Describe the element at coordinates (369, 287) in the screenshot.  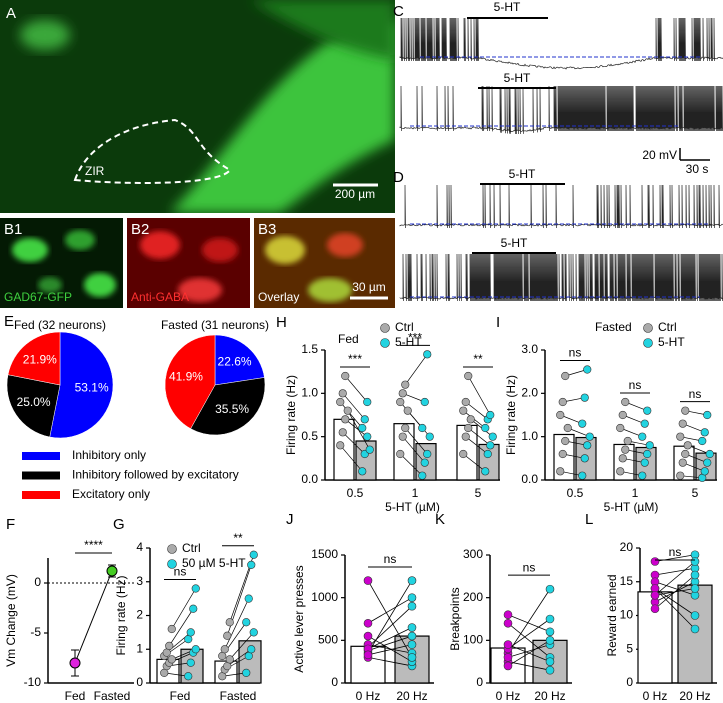
I see `scale-bar-label: 30 µm` at that location.